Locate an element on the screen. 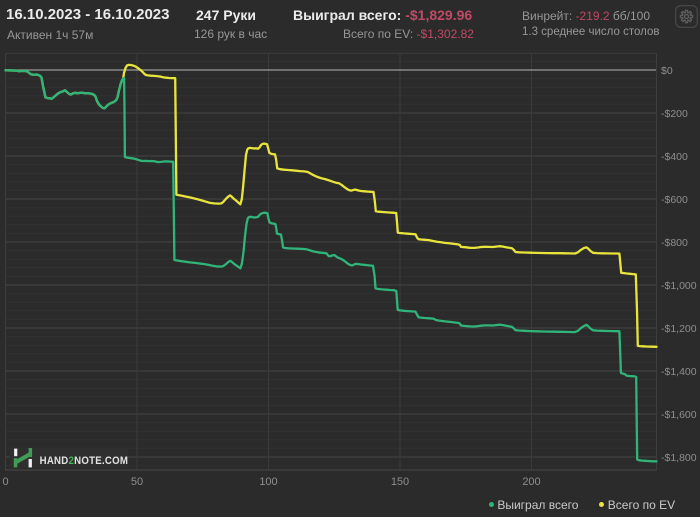  svg-text: HAND2NOTE.COM is located at coordinates (84, 460).